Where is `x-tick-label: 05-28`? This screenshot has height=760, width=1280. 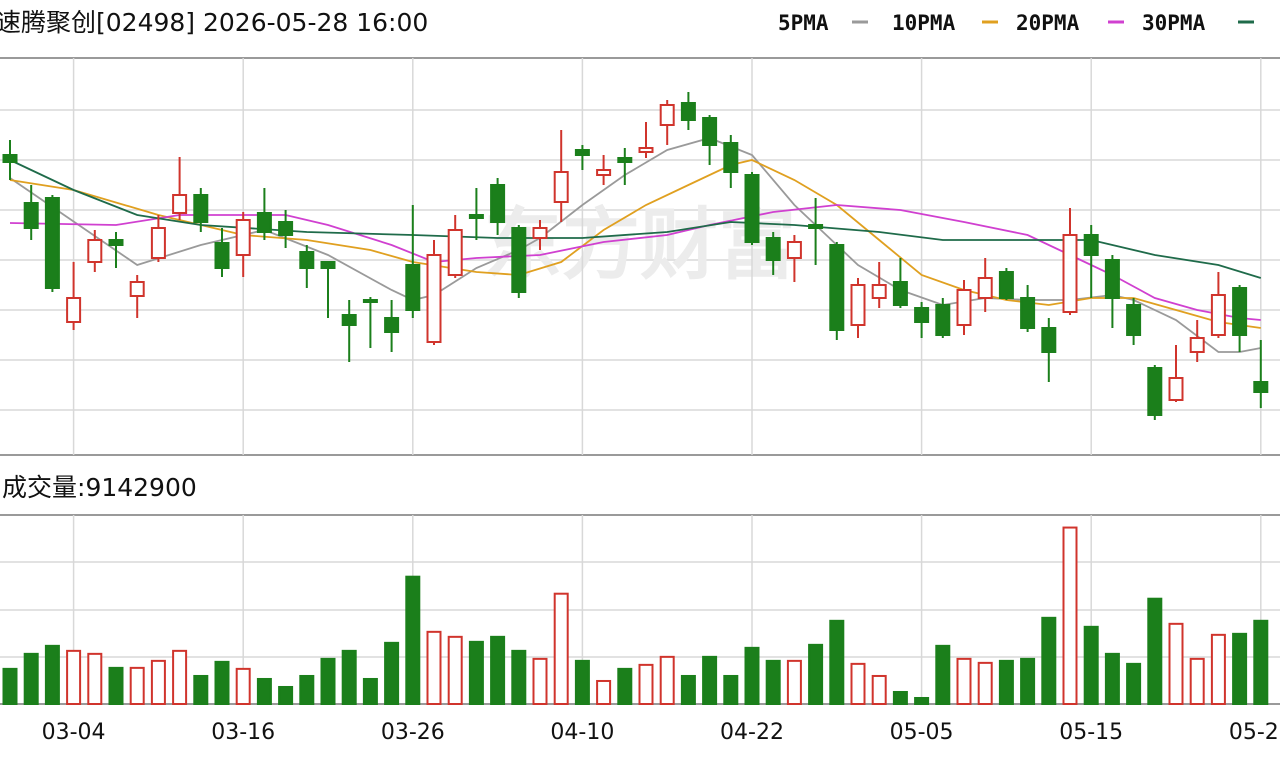
x-tick-label: 05-28 is located at coordinates (1254, 732).